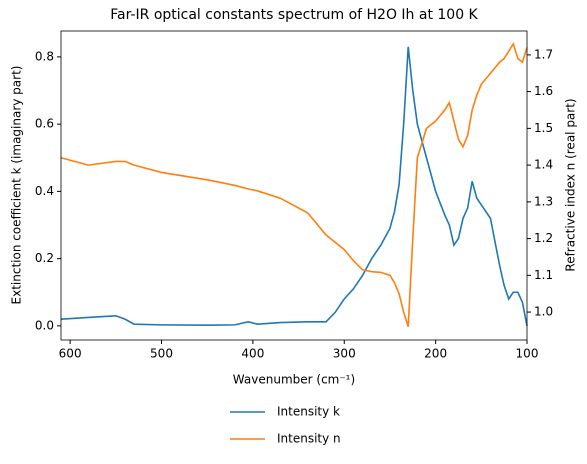  I want to click on y-tick-label: 0.0, so click(44, 325).